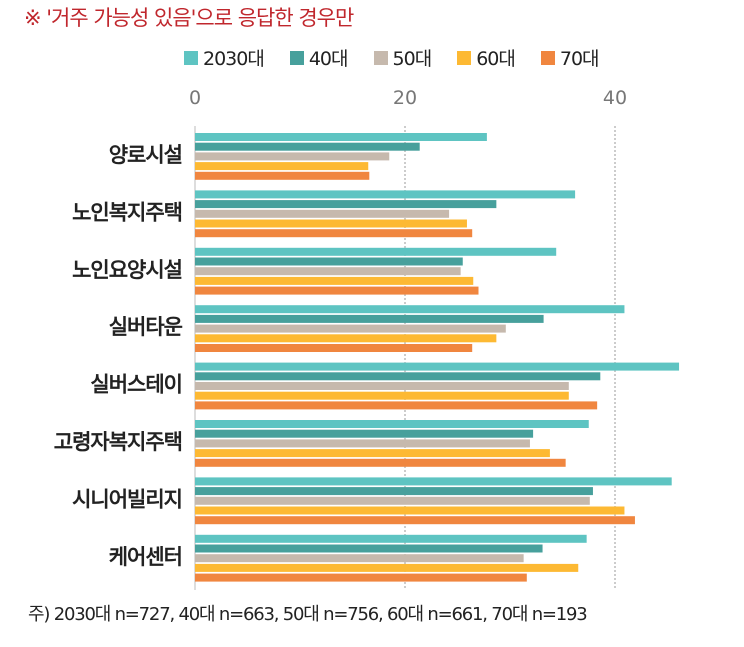 Image resolution: width=744 pixels, height=647 pixels. Describe the element at coordinates (392, 500) in the screenshot. I see `bar-50대-시니어빌리지` at that location.